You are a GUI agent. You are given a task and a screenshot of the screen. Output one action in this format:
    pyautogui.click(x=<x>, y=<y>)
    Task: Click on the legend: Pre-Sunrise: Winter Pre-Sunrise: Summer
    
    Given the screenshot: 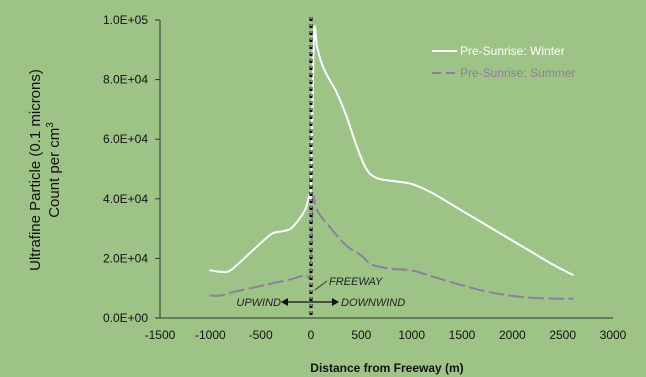 What is the action you would take?
    pyautogui.click(x=503, y=62)
    